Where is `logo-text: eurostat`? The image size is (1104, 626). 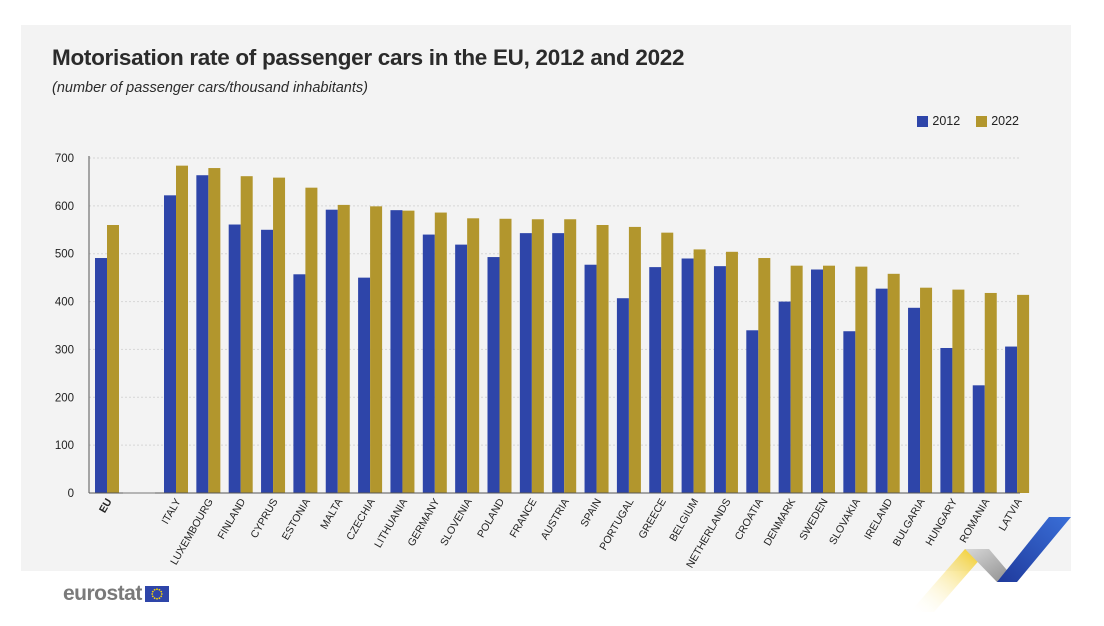
logo-text: eurostat is located at coordinates (102, 593).